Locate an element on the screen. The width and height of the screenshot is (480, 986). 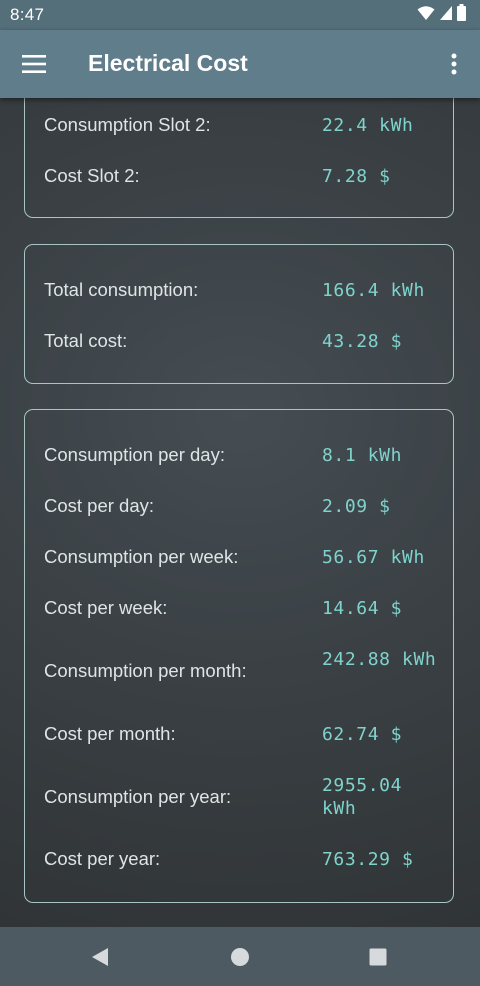
total-cost-label: Total cost: is located at coordinates (86, 340).